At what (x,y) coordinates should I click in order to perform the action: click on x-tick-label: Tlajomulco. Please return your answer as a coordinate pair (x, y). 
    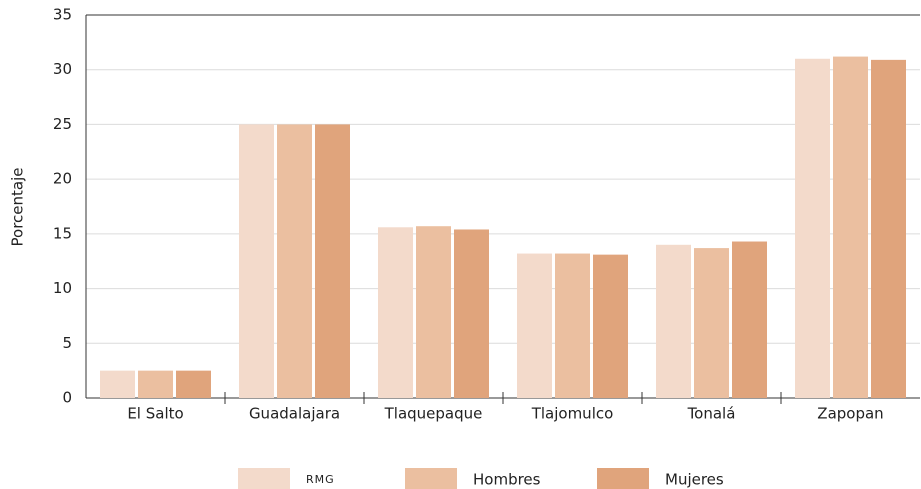
    Looking at the image, I should click on (572, 414).